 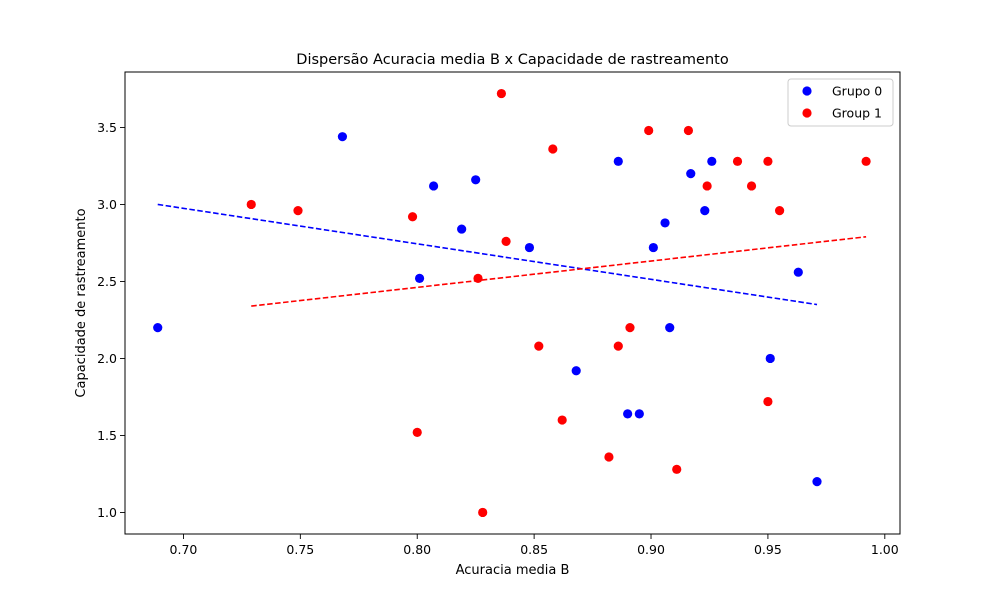 I want to click on y-tick-label: 3.0, so click(x=107, y=204).